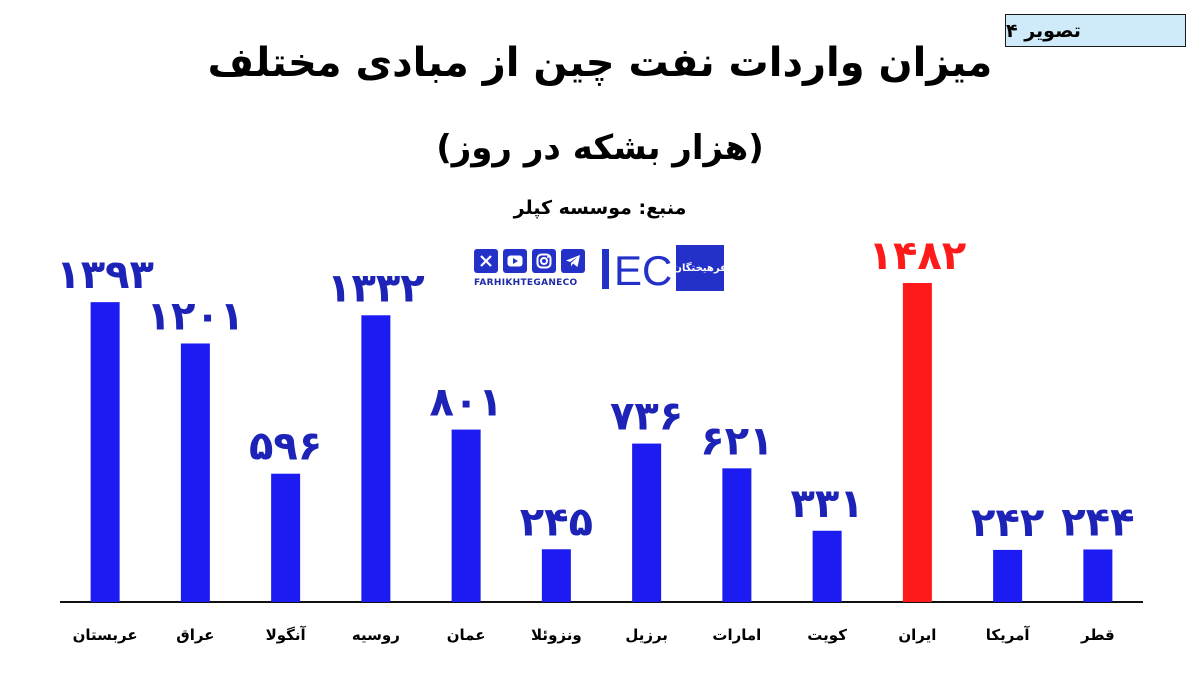 The image size is (1200, 675). Describe the element at coordinates (600, 148) in the screenshot. I see `chart-subtitle: (هزار بشکه در روز)` at that location.